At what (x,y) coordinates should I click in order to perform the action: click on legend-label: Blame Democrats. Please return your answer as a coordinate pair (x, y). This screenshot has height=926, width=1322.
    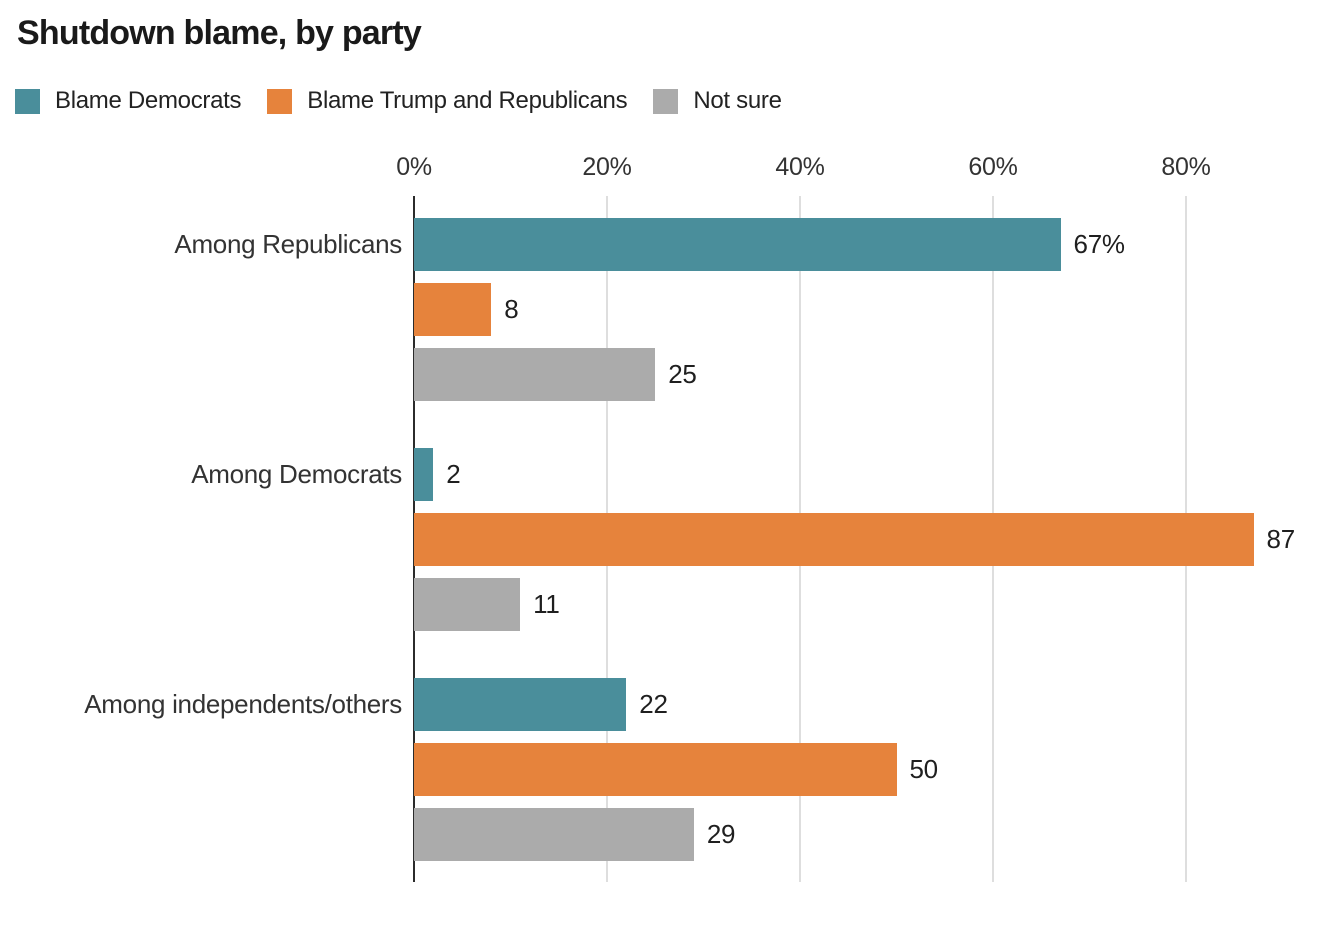
    Looking at the image, I should click on (148, 100).